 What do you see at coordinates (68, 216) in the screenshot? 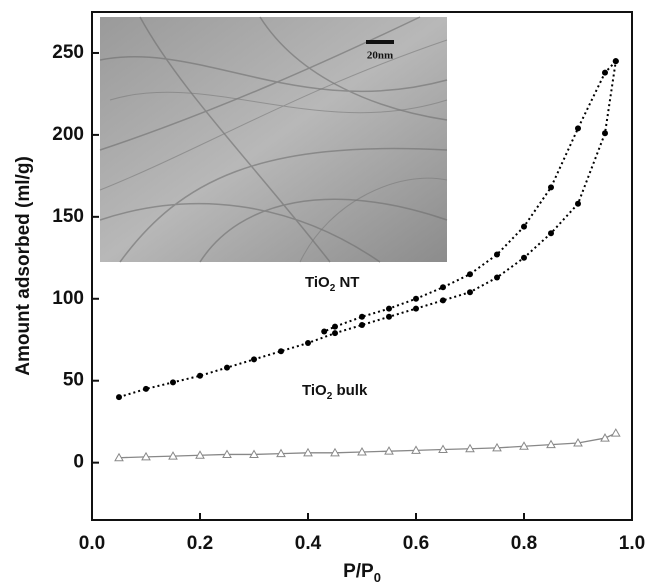
I see `y-tick-label: 150` at bounding box center [68, 216].